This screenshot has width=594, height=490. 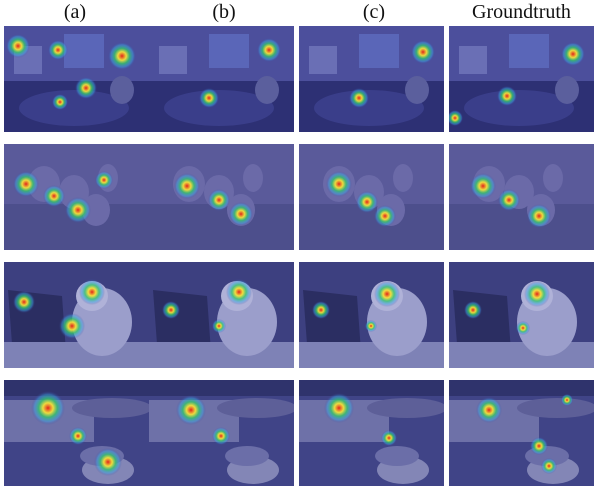 I want to click on header-col-a: (a), so click(x=75, y=12).